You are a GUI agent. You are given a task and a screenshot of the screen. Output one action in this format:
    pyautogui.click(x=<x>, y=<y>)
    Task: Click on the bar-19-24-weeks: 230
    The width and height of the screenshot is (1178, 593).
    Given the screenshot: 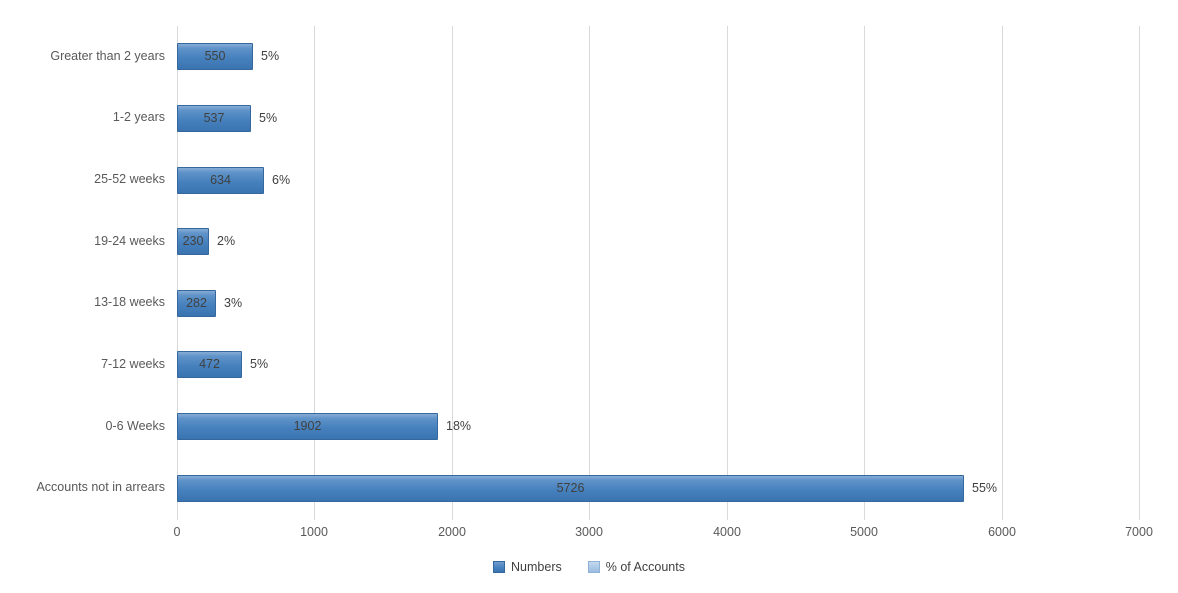 What is the action you would take?
    pyautogui.click(x=193, y=241)
    